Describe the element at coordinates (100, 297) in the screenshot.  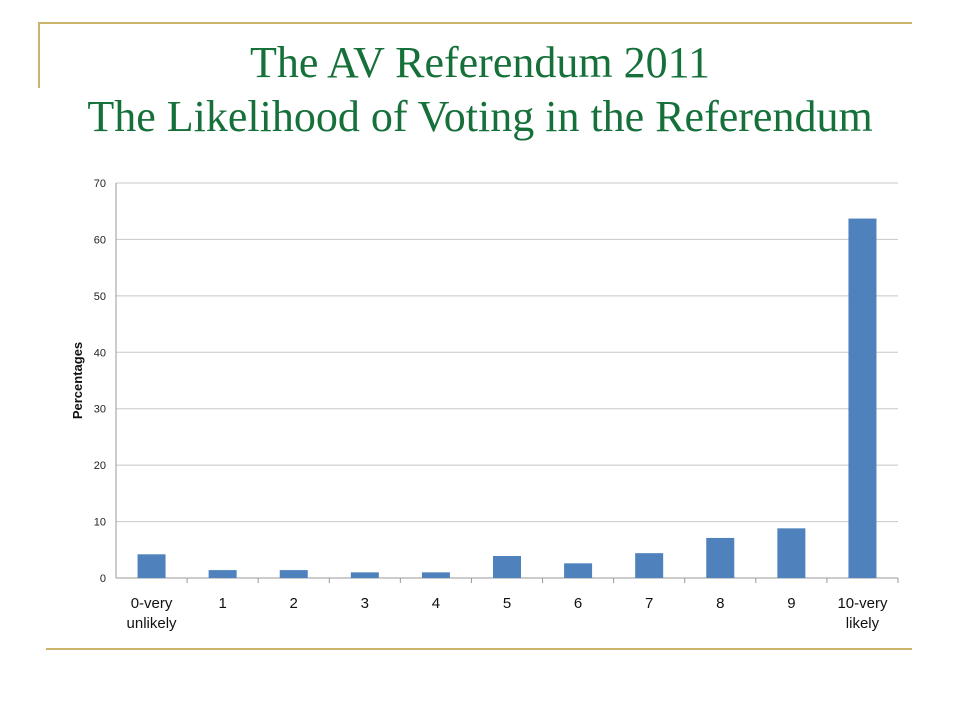
I see `y-tick-label: 50` at that location.